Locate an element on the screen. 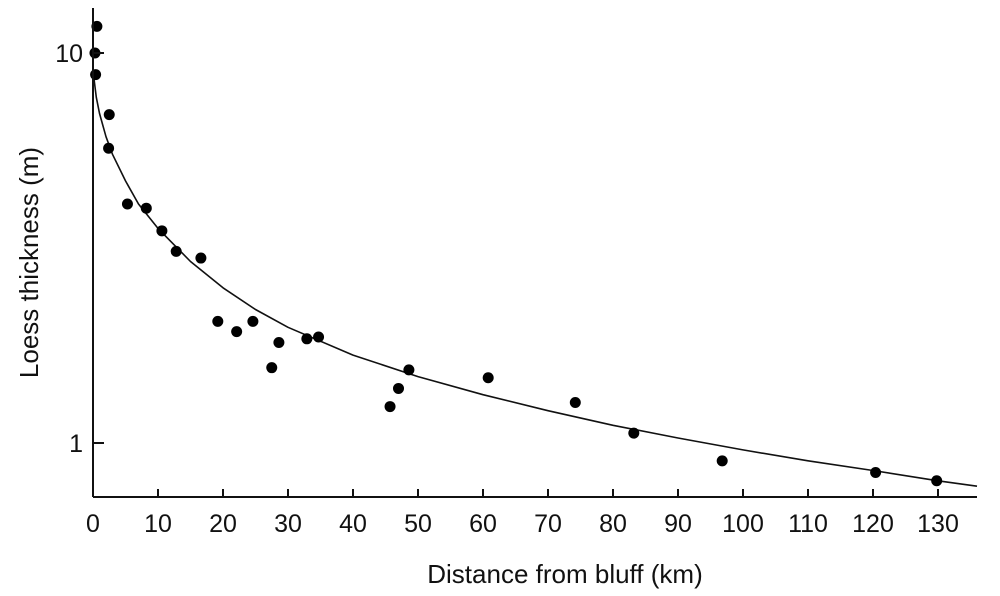 This screenshot has width=1000, height=596. x-tick-label: 10 is located at coordinates (158, 524).